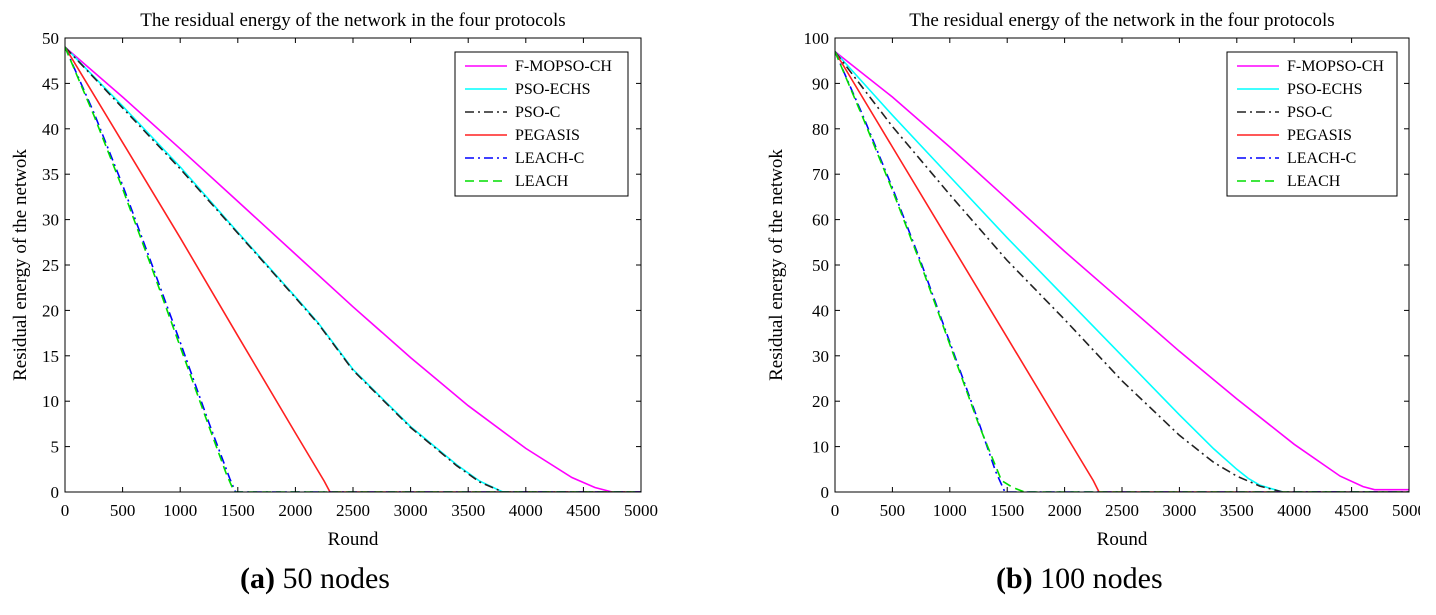 Image resolution: width=1436 pixels, height=615 pixels. What do you see at coordinates (1097, 578) in the screenshot?
I see `caption-b-text: 100 nodes` at bounding box center [1097, 578].